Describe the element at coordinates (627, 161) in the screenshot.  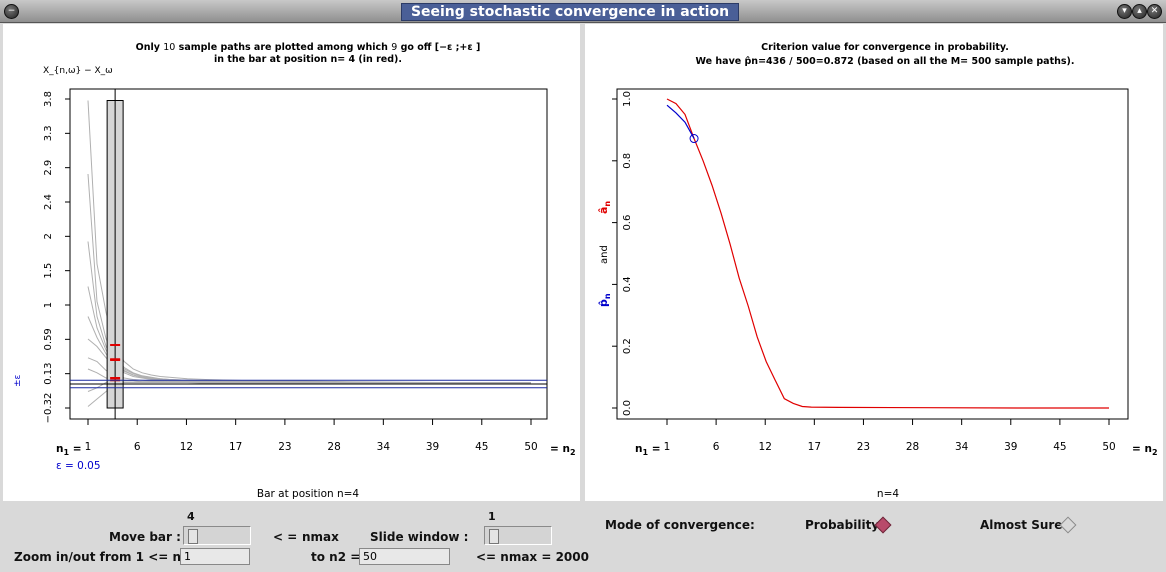
I see `y-tick-label: 0.8` at that location.